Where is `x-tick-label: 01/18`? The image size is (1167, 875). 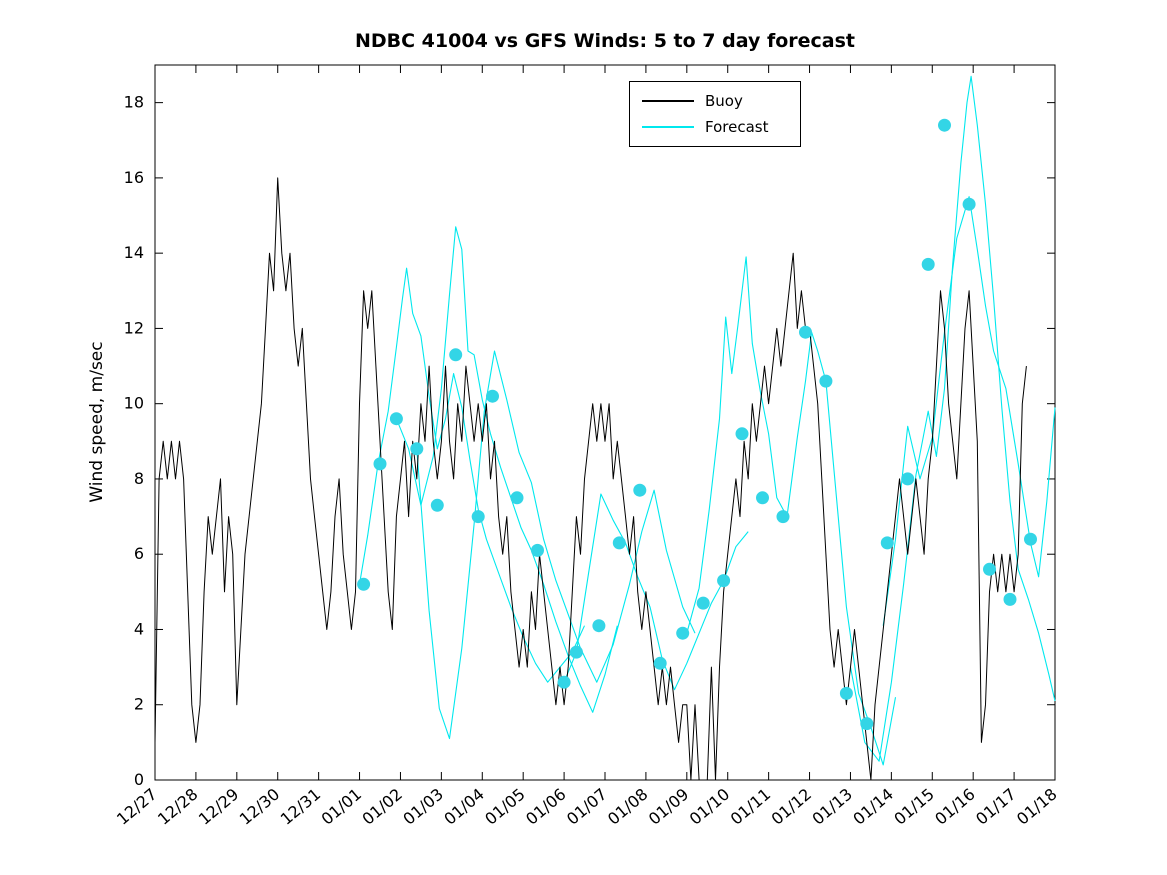 x-tick-label: 01/18 is located at coordinates (1037, 807).